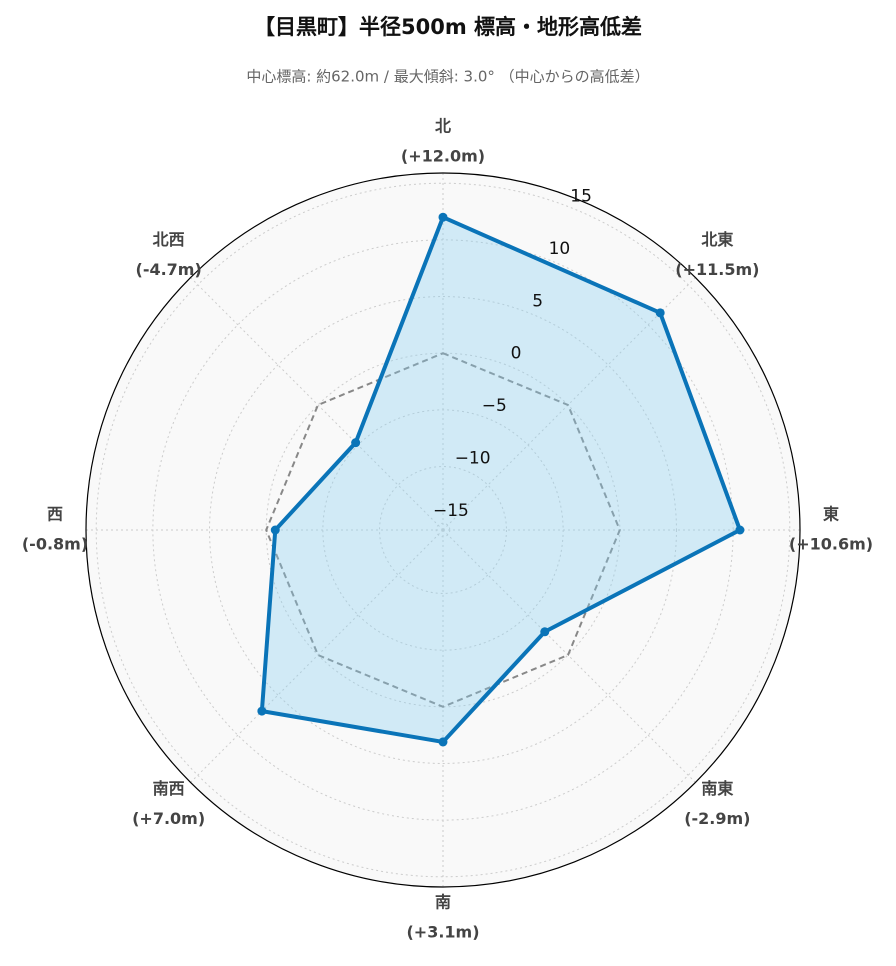  I want to click on r-tick-label: −10, so click(473, 458).